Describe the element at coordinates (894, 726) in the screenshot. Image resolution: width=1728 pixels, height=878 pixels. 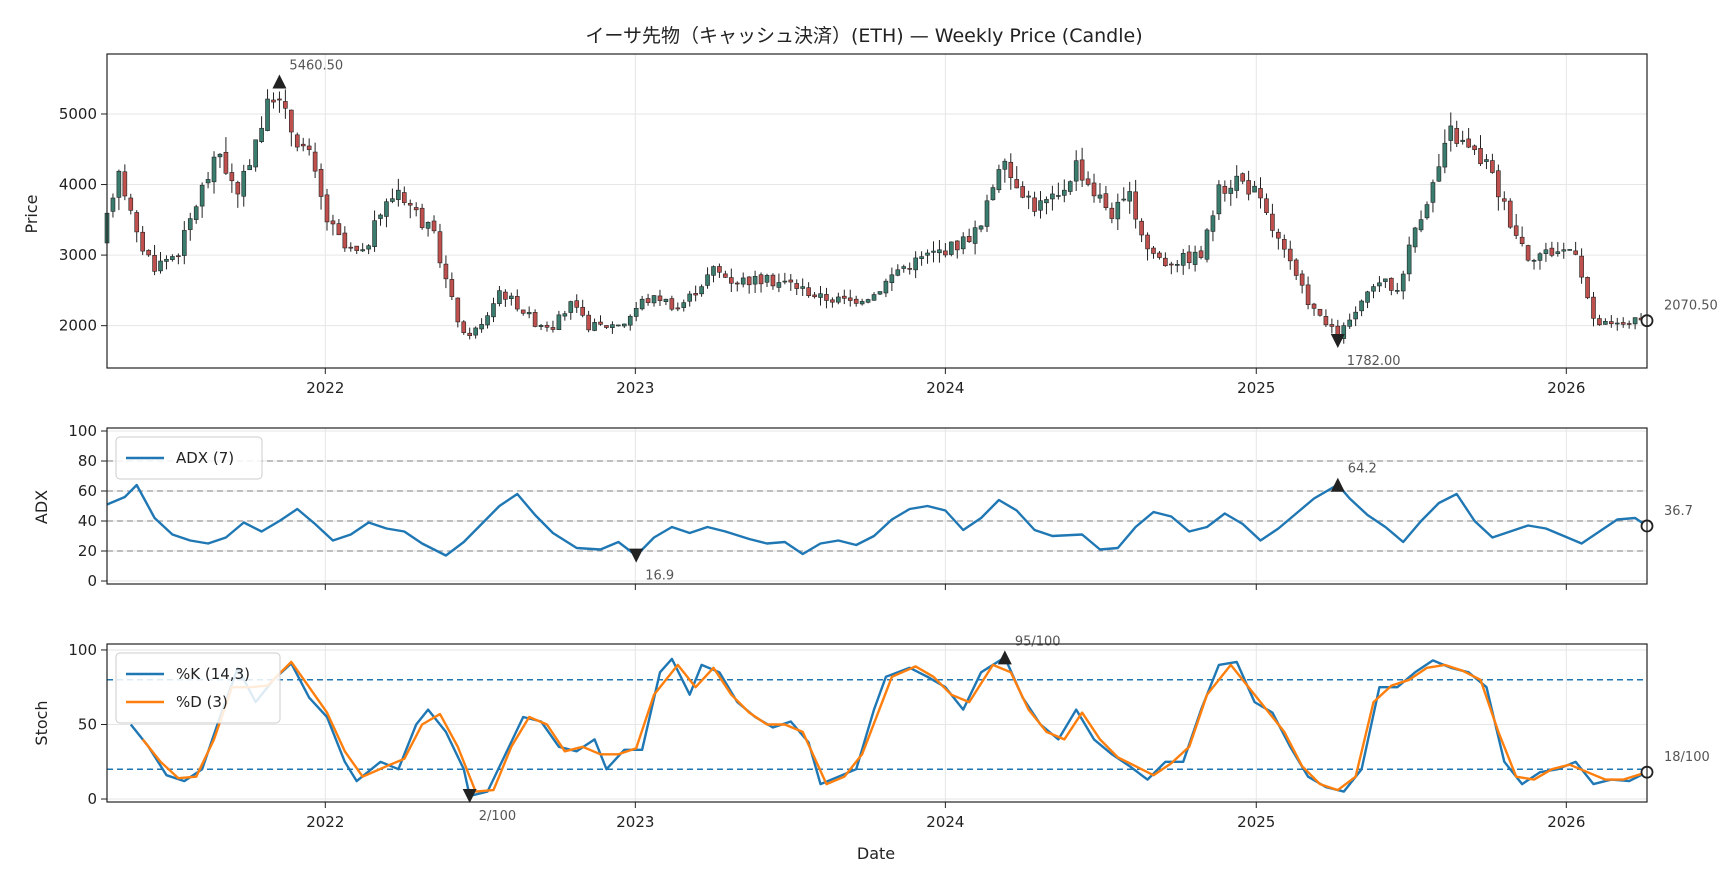
I see `stoch-d-line` at that location.